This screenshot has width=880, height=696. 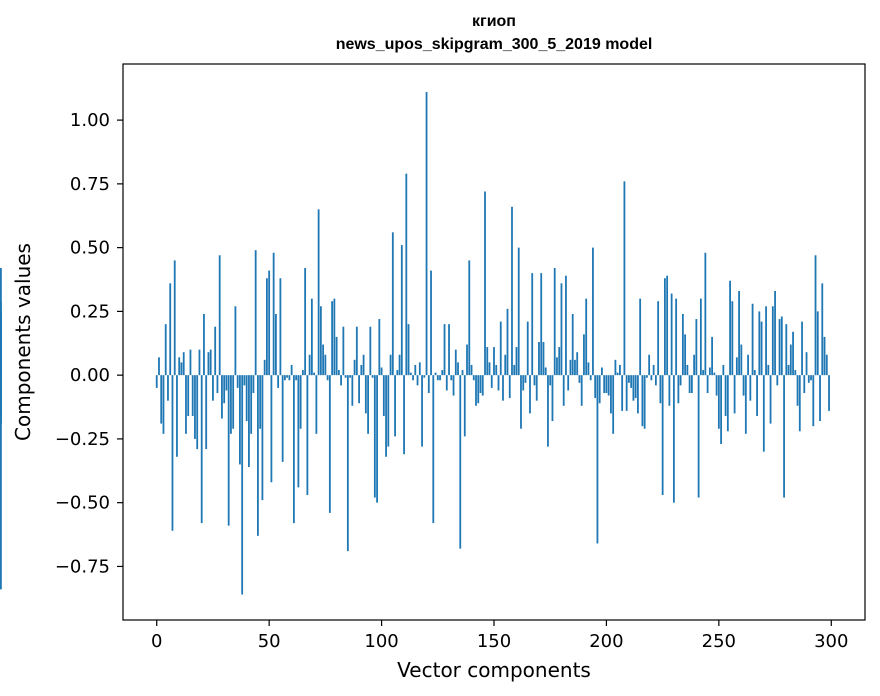 What do you see at coordinates (89, 343) in the screenshot?
I see `y-axis: −0.75 −0.50 −0.25 0.00 0.25 0.50 0.75 1.00` at bounding box center [89, 343].